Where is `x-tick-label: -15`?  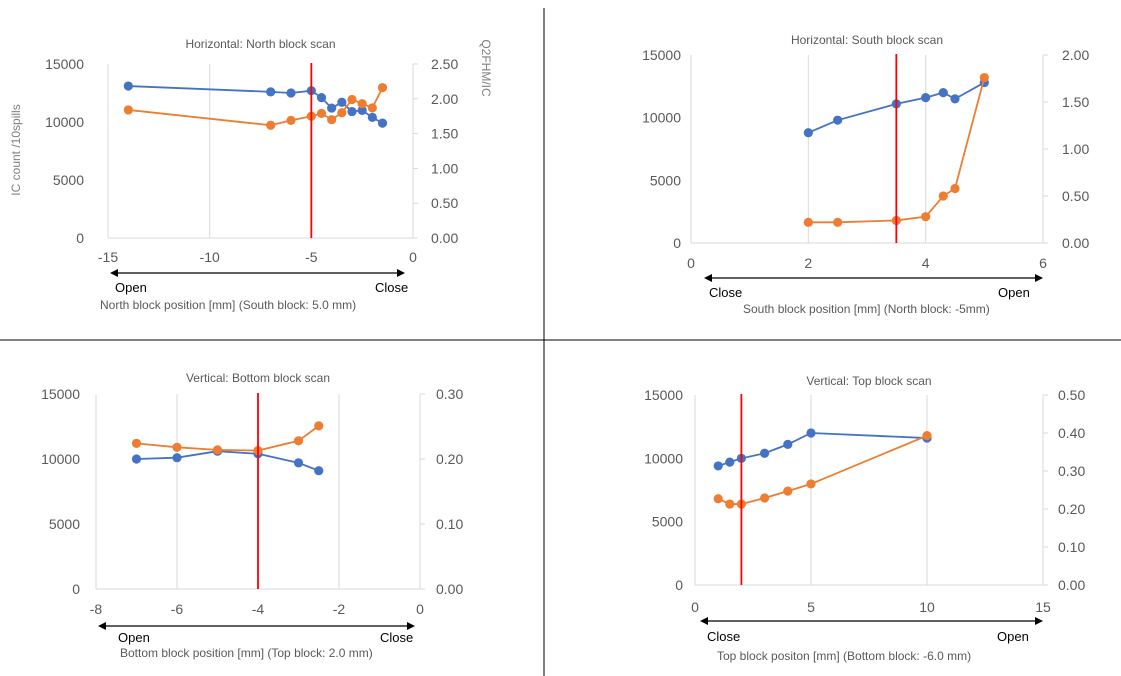 x-tick-label: -15 is located at coordinates (108, 257).